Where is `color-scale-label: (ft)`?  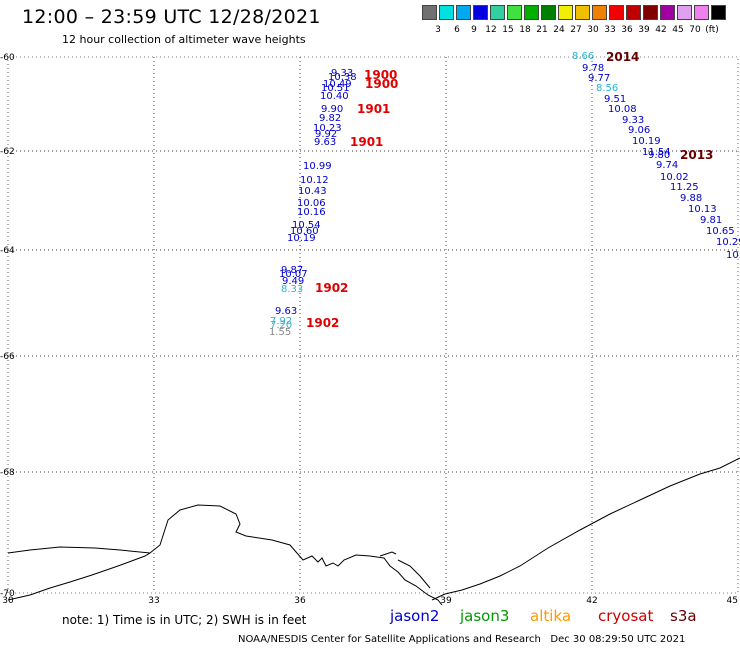
color-scale-label: (ft) is located at coordinates (712, 30).